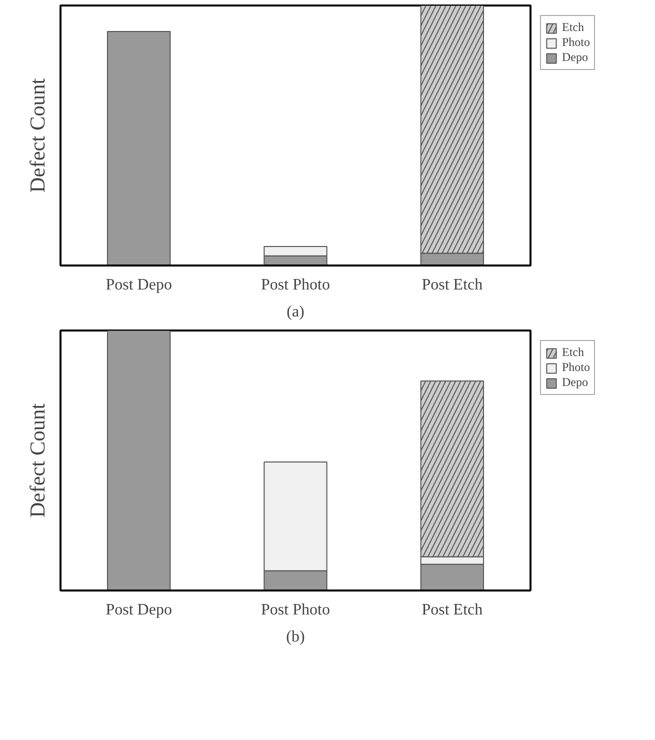  What do you see at coordinates (295, 312) in the screenshot?
I see `text: (a)` at bounding box center [295, 312].